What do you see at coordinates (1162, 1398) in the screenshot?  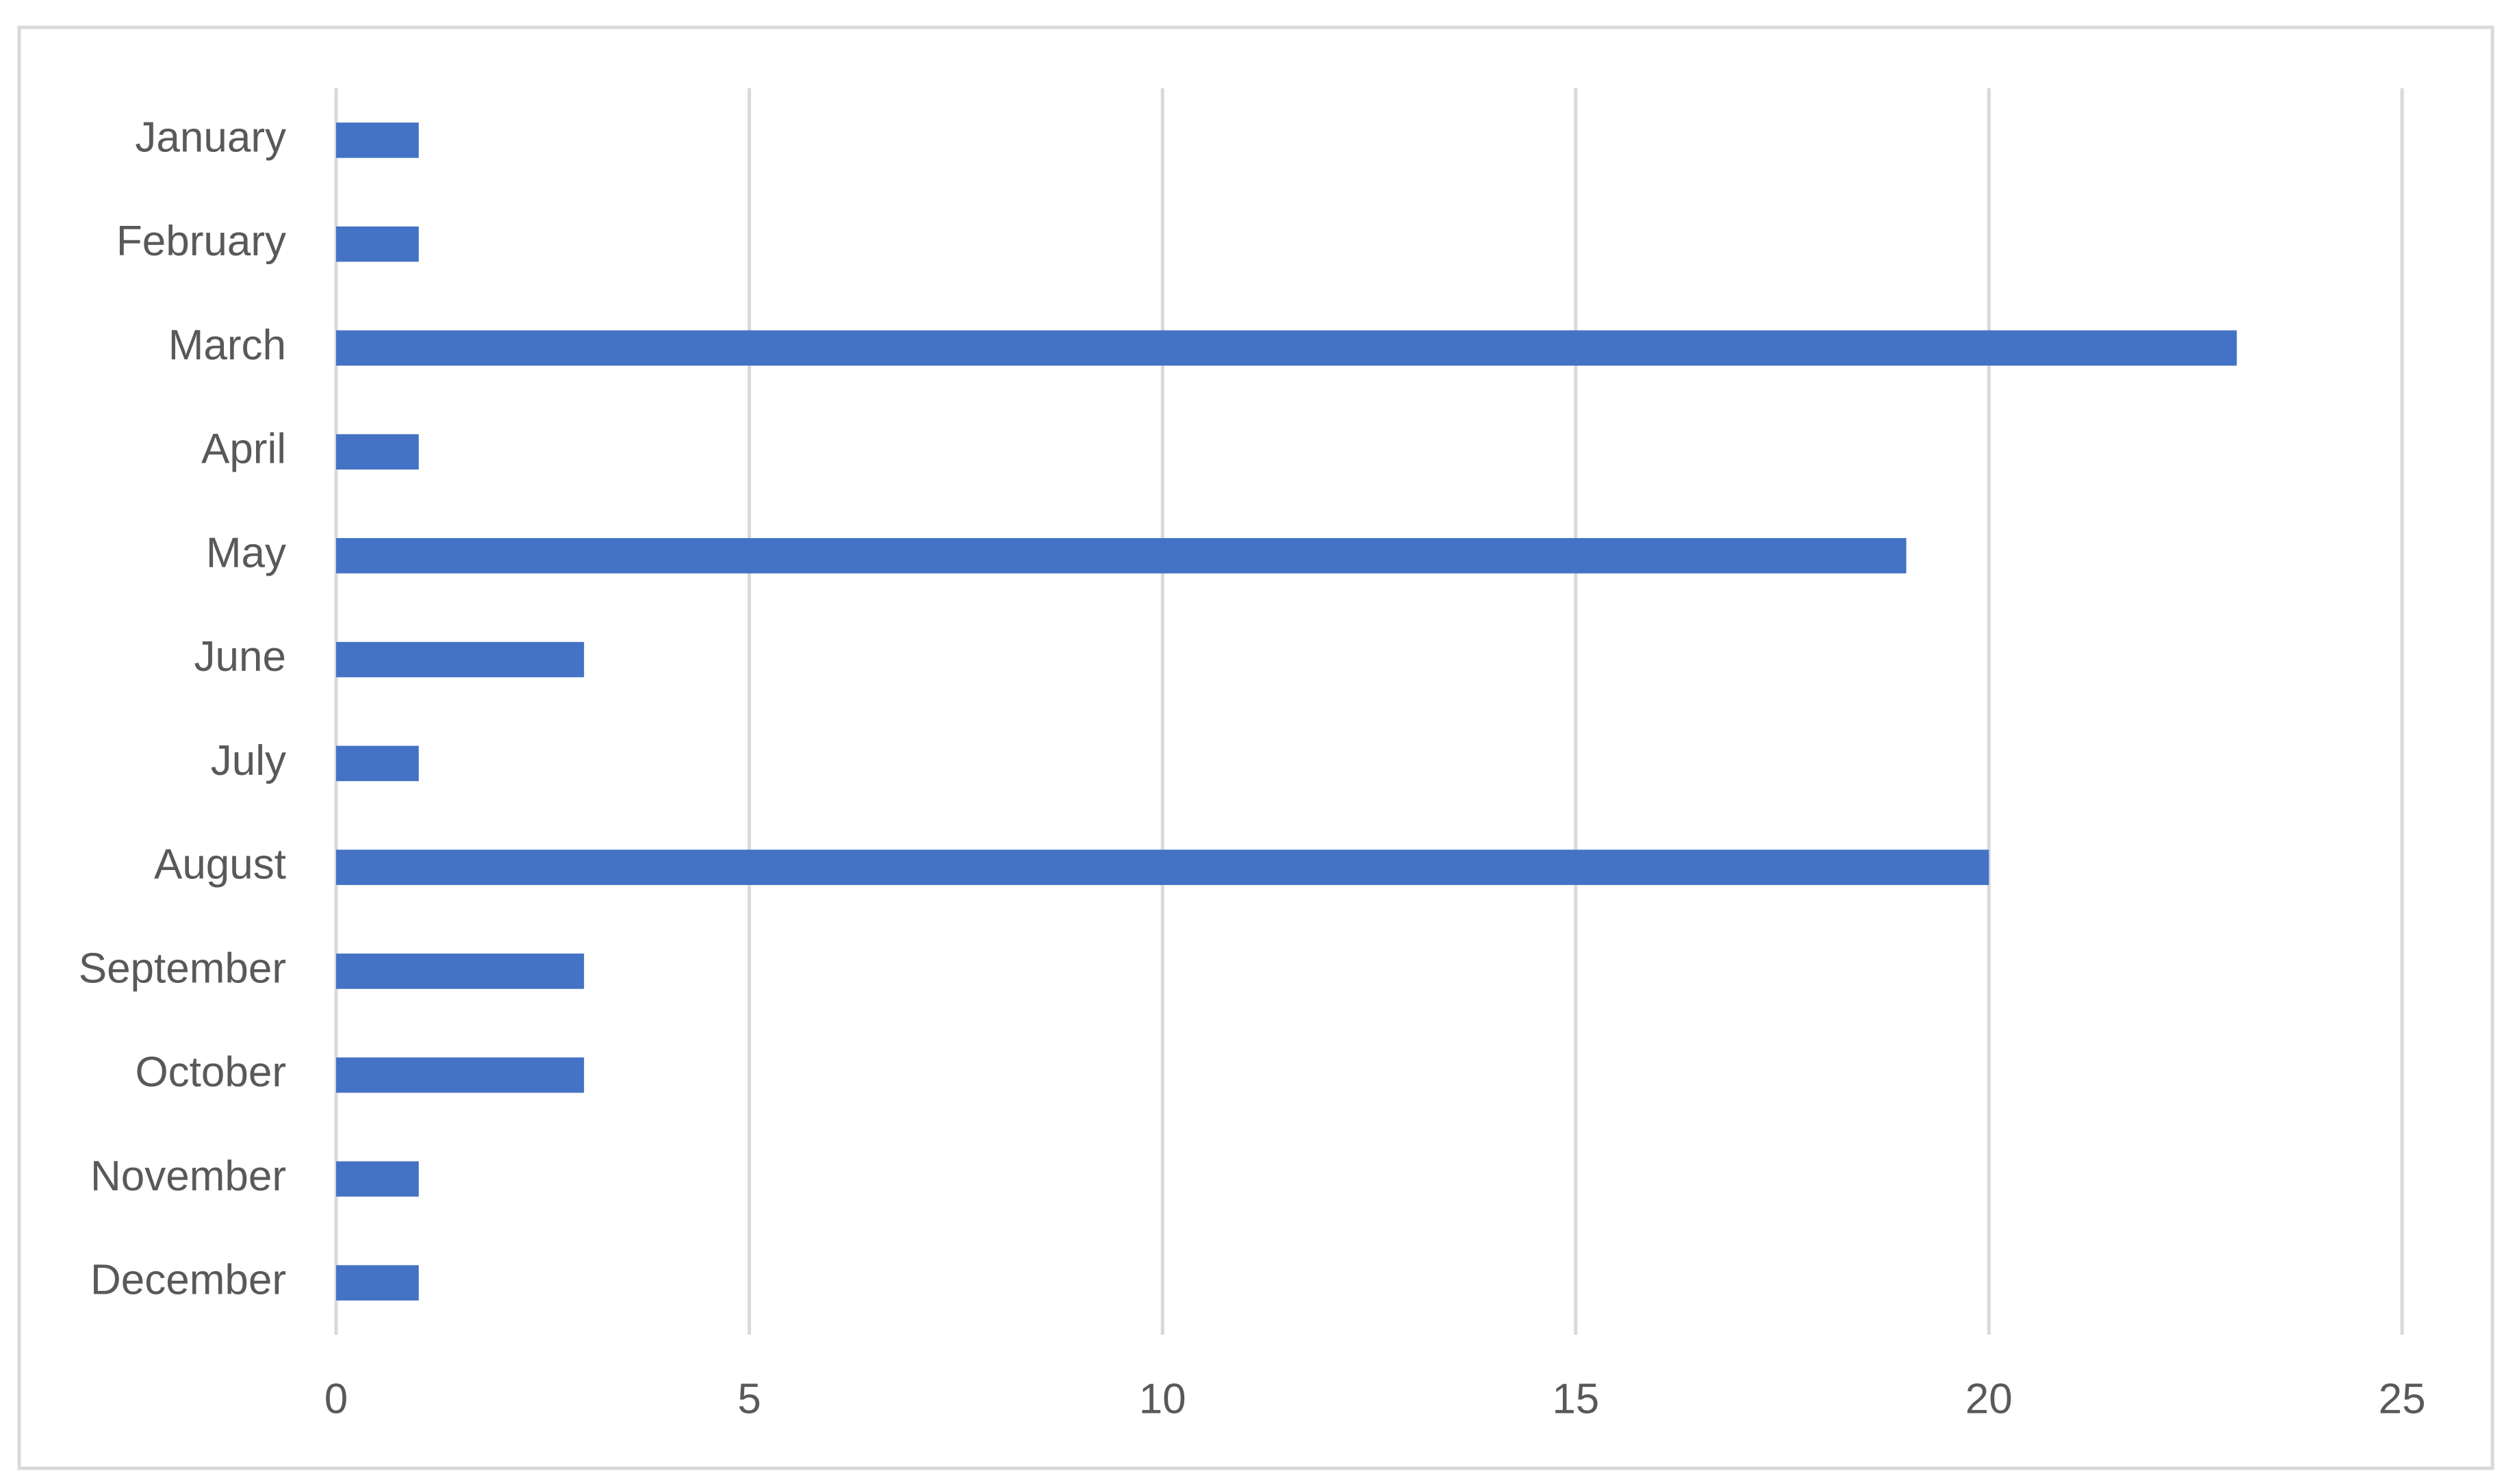 I see `x-tick-label: 10` at bounding box center [1162, 1398].